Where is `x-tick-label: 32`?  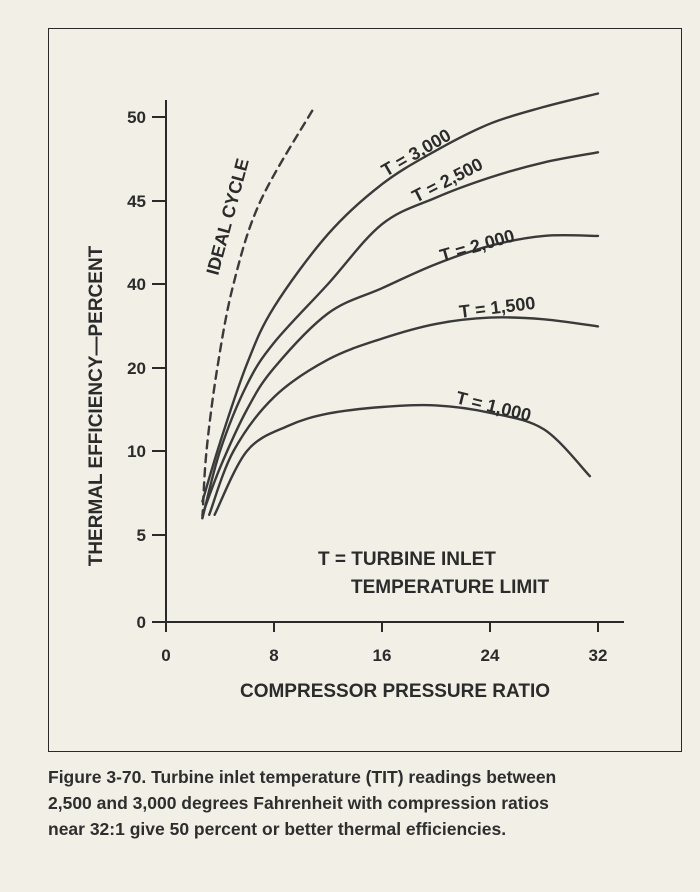 x-tick-label: 32 is located at coordinates (598, 655).